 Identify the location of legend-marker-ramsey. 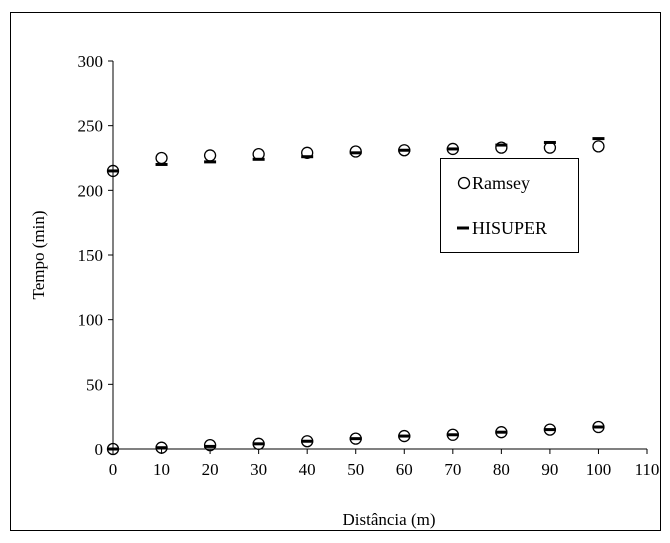
(464, 183).